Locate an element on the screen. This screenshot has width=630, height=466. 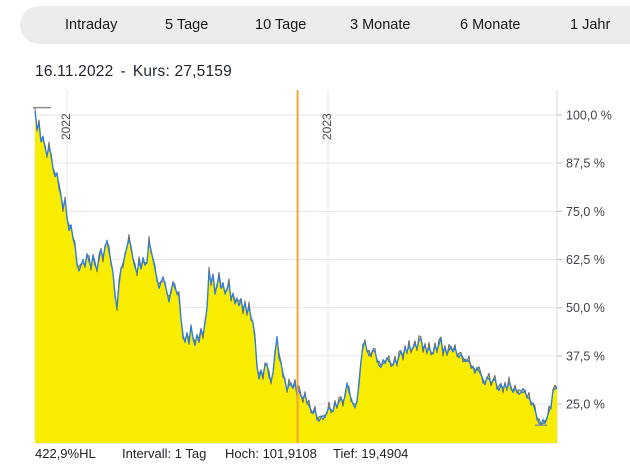
tab-3-monate: 3 Monate is located at coordinates (380, 25).